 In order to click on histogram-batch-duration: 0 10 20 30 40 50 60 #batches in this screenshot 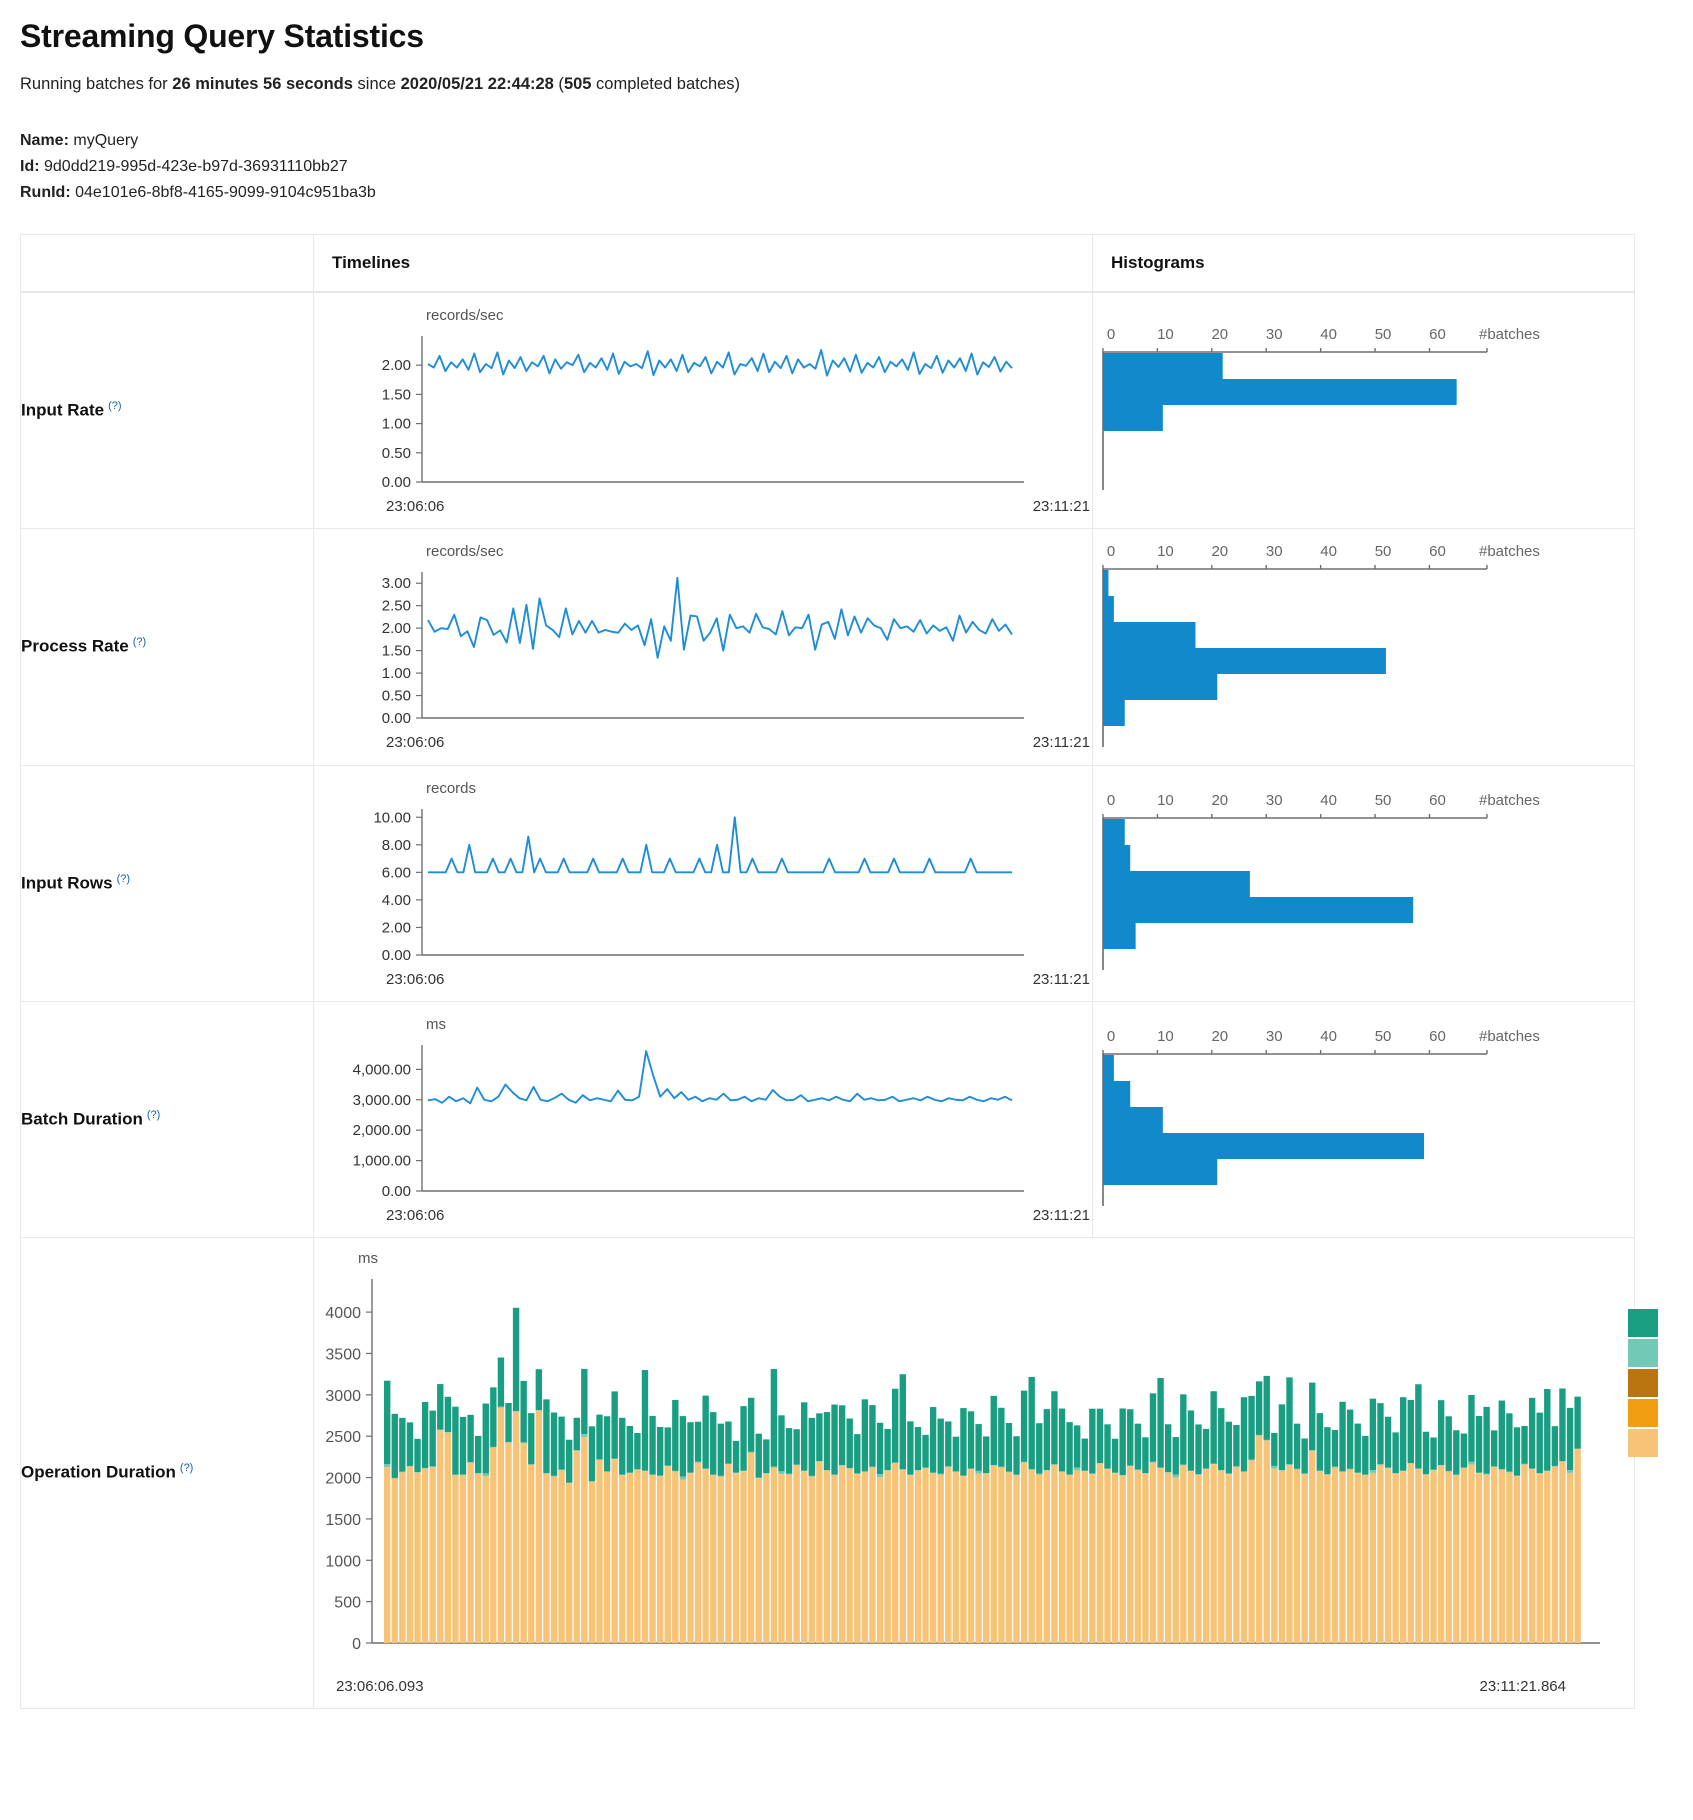, I will do `click(1363, 1119)`.